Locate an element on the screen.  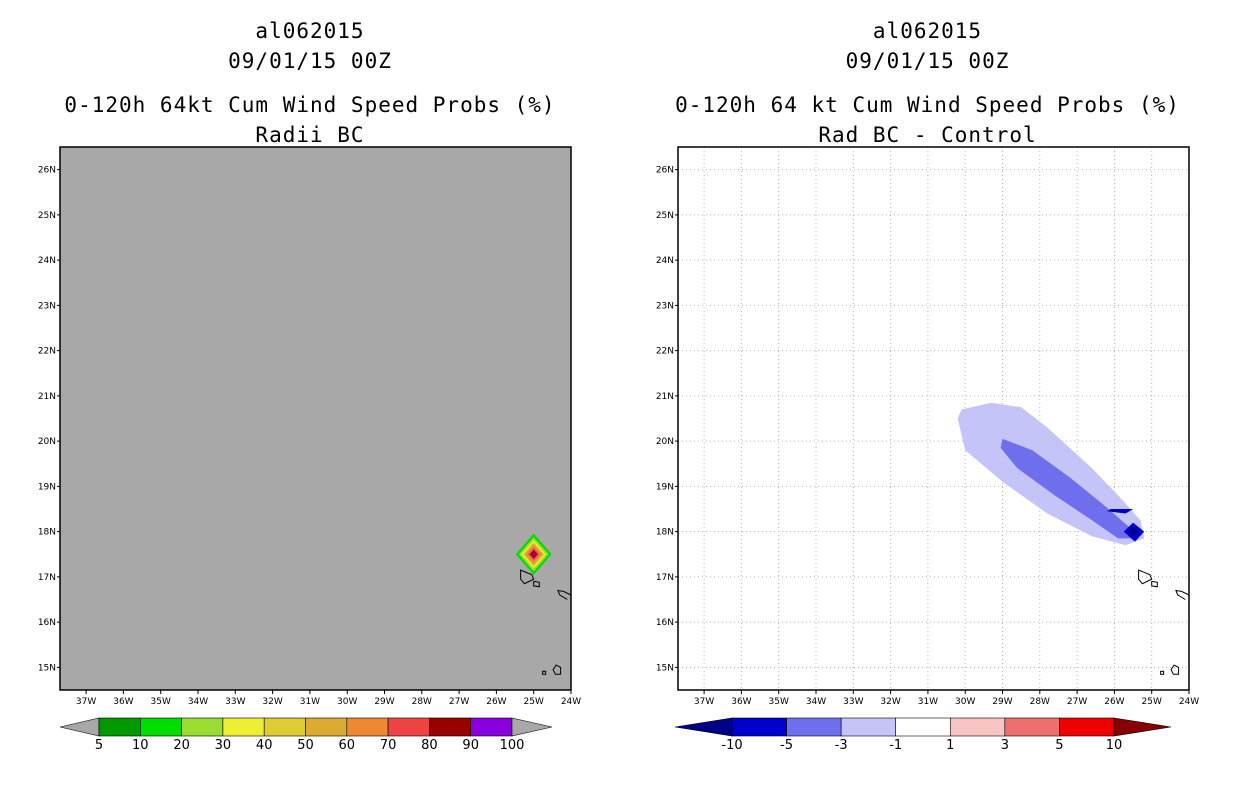
colorbar-label: -3 is located at coordinates (841, 745).